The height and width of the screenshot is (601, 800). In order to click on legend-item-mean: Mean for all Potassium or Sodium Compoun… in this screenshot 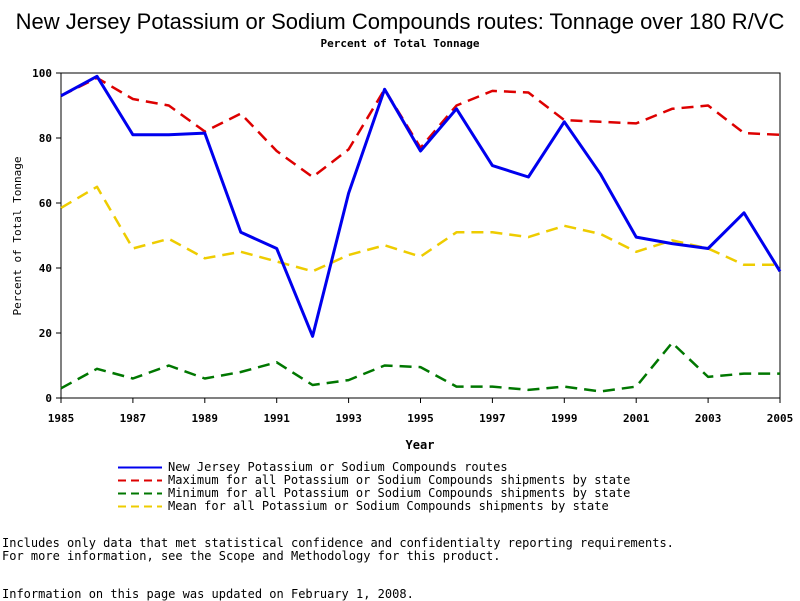, I will do `click(428, 506)`.